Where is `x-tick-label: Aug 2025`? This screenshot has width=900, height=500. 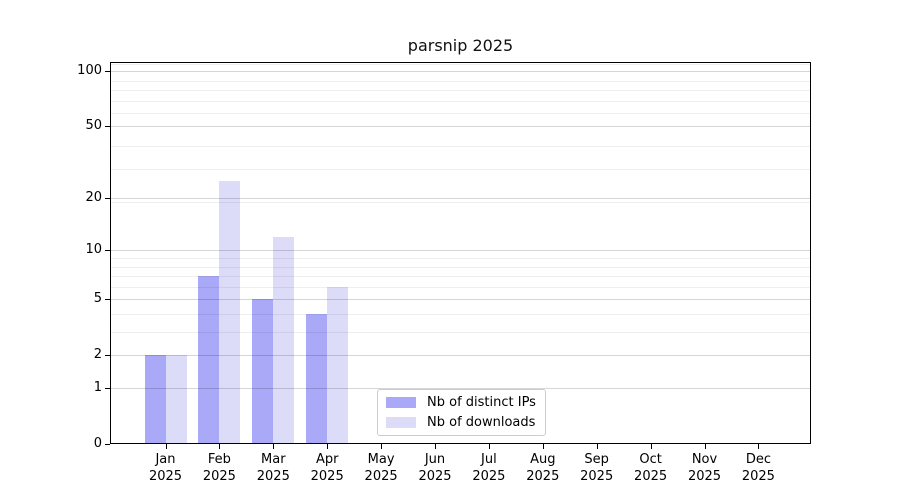
x-tick-label: Aug 2025 is located at coordinates (543, 468).